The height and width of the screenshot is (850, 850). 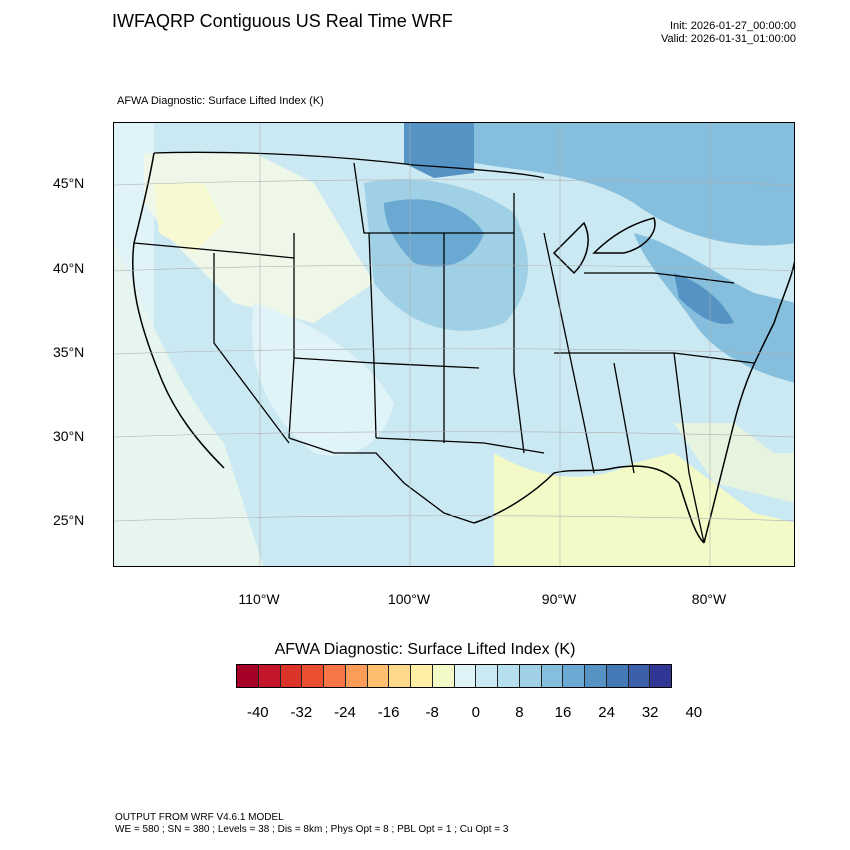 I want to click on lon-label-110w: 110°W, so click(x=259, y=599).